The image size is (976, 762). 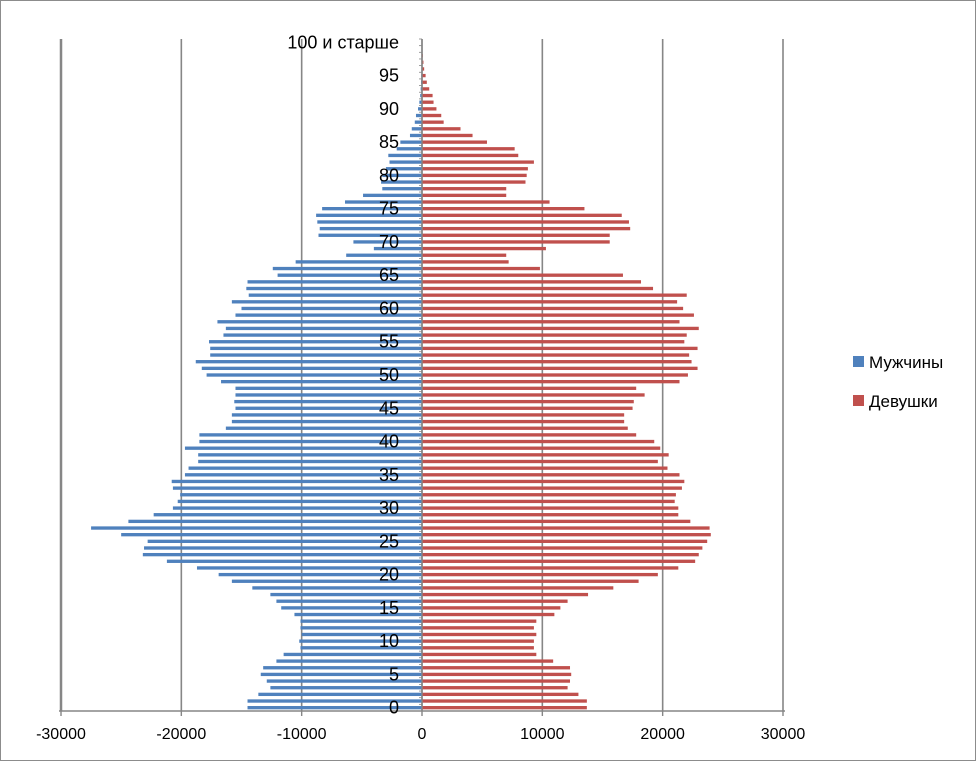 What do you see at coordinates (389, 76) in the screenshot?
I see `age-tick-label: 95` at bounding box center [389, 76].